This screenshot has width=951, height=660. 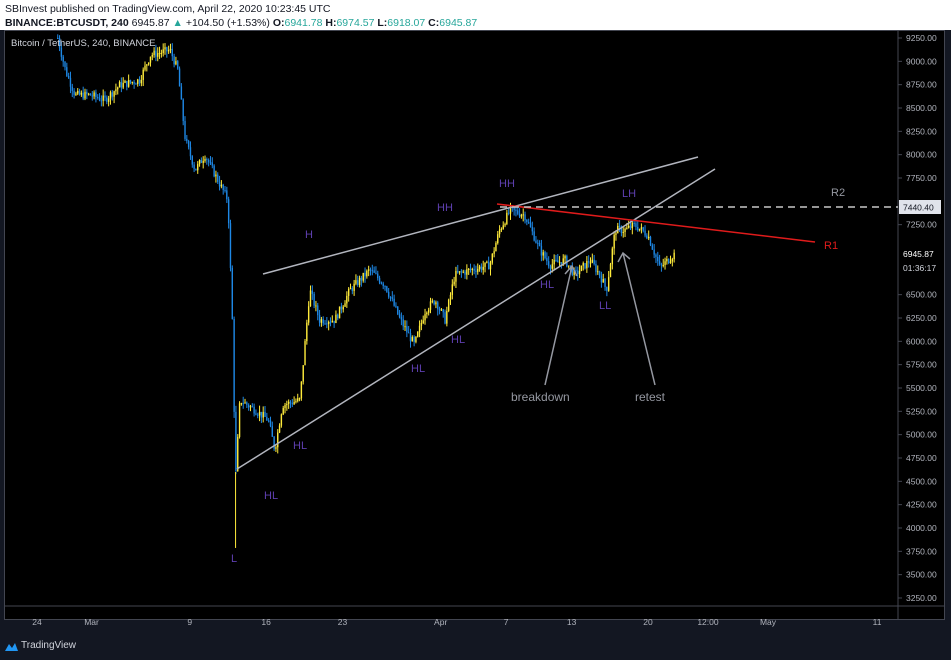 What do you see at coordinates (921, 365) in the screenshot?
I see `price-tick: 5750.00` at bounding box center [921, 365].